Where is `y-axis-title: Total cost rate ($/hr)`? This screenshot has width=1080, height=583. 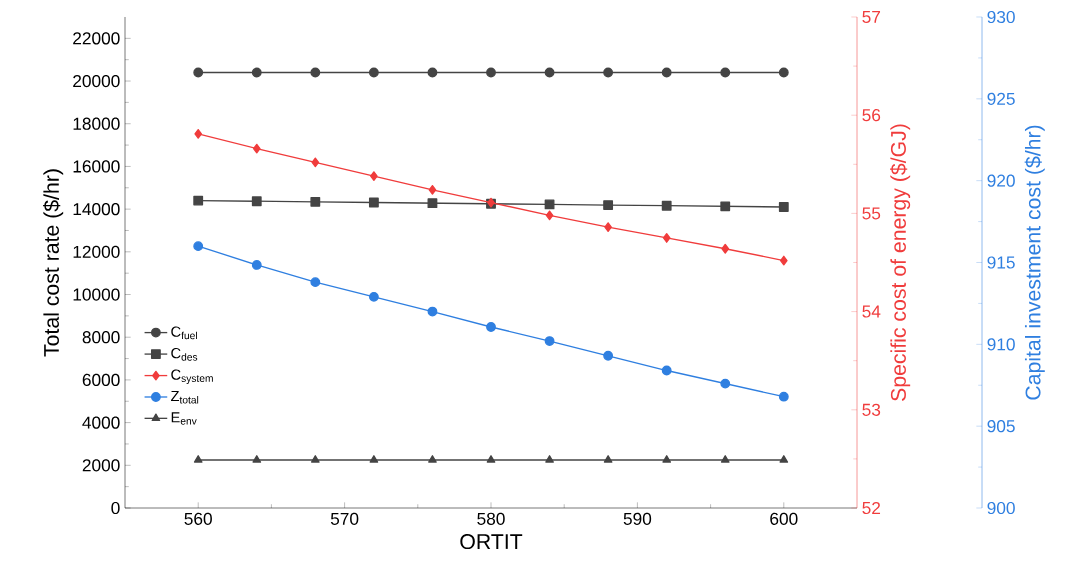 y-axis-title: Total cost rate ($/hr) is located at coordinates (53, 263).